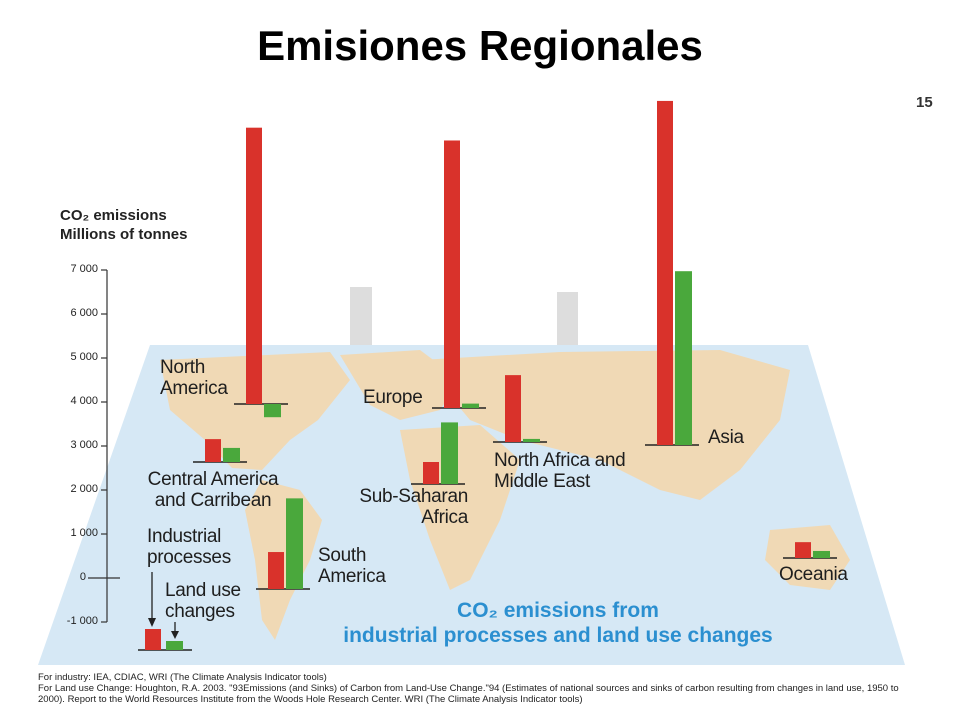  Describe the element at coordinates (124, 234) in the screenshot. I see `y-axis-label-line: Millions of tonnes` at that location.